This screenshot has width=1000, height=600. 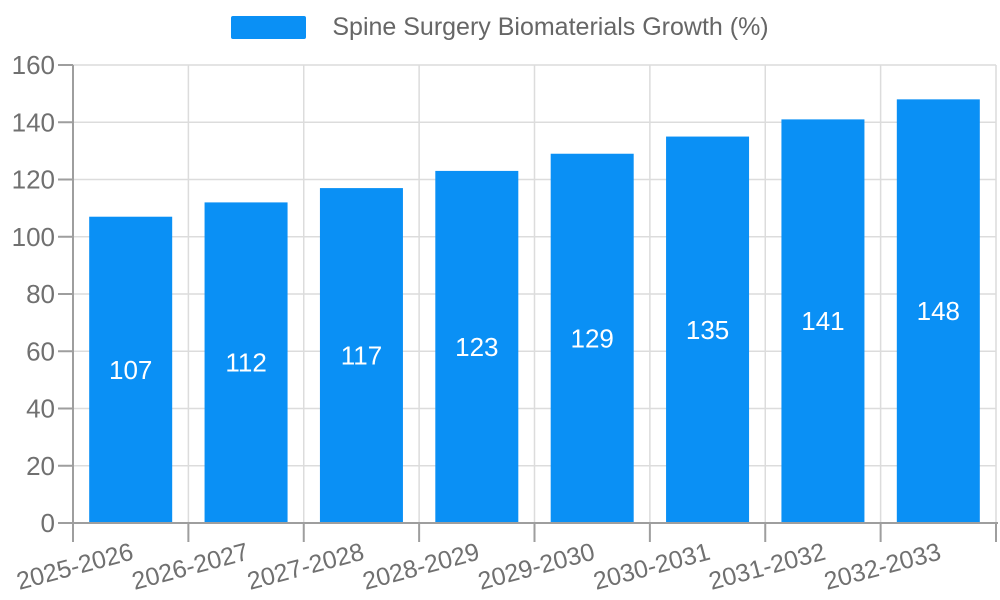 I want to click on bar-2031-2032, so click(x=823, y=321).